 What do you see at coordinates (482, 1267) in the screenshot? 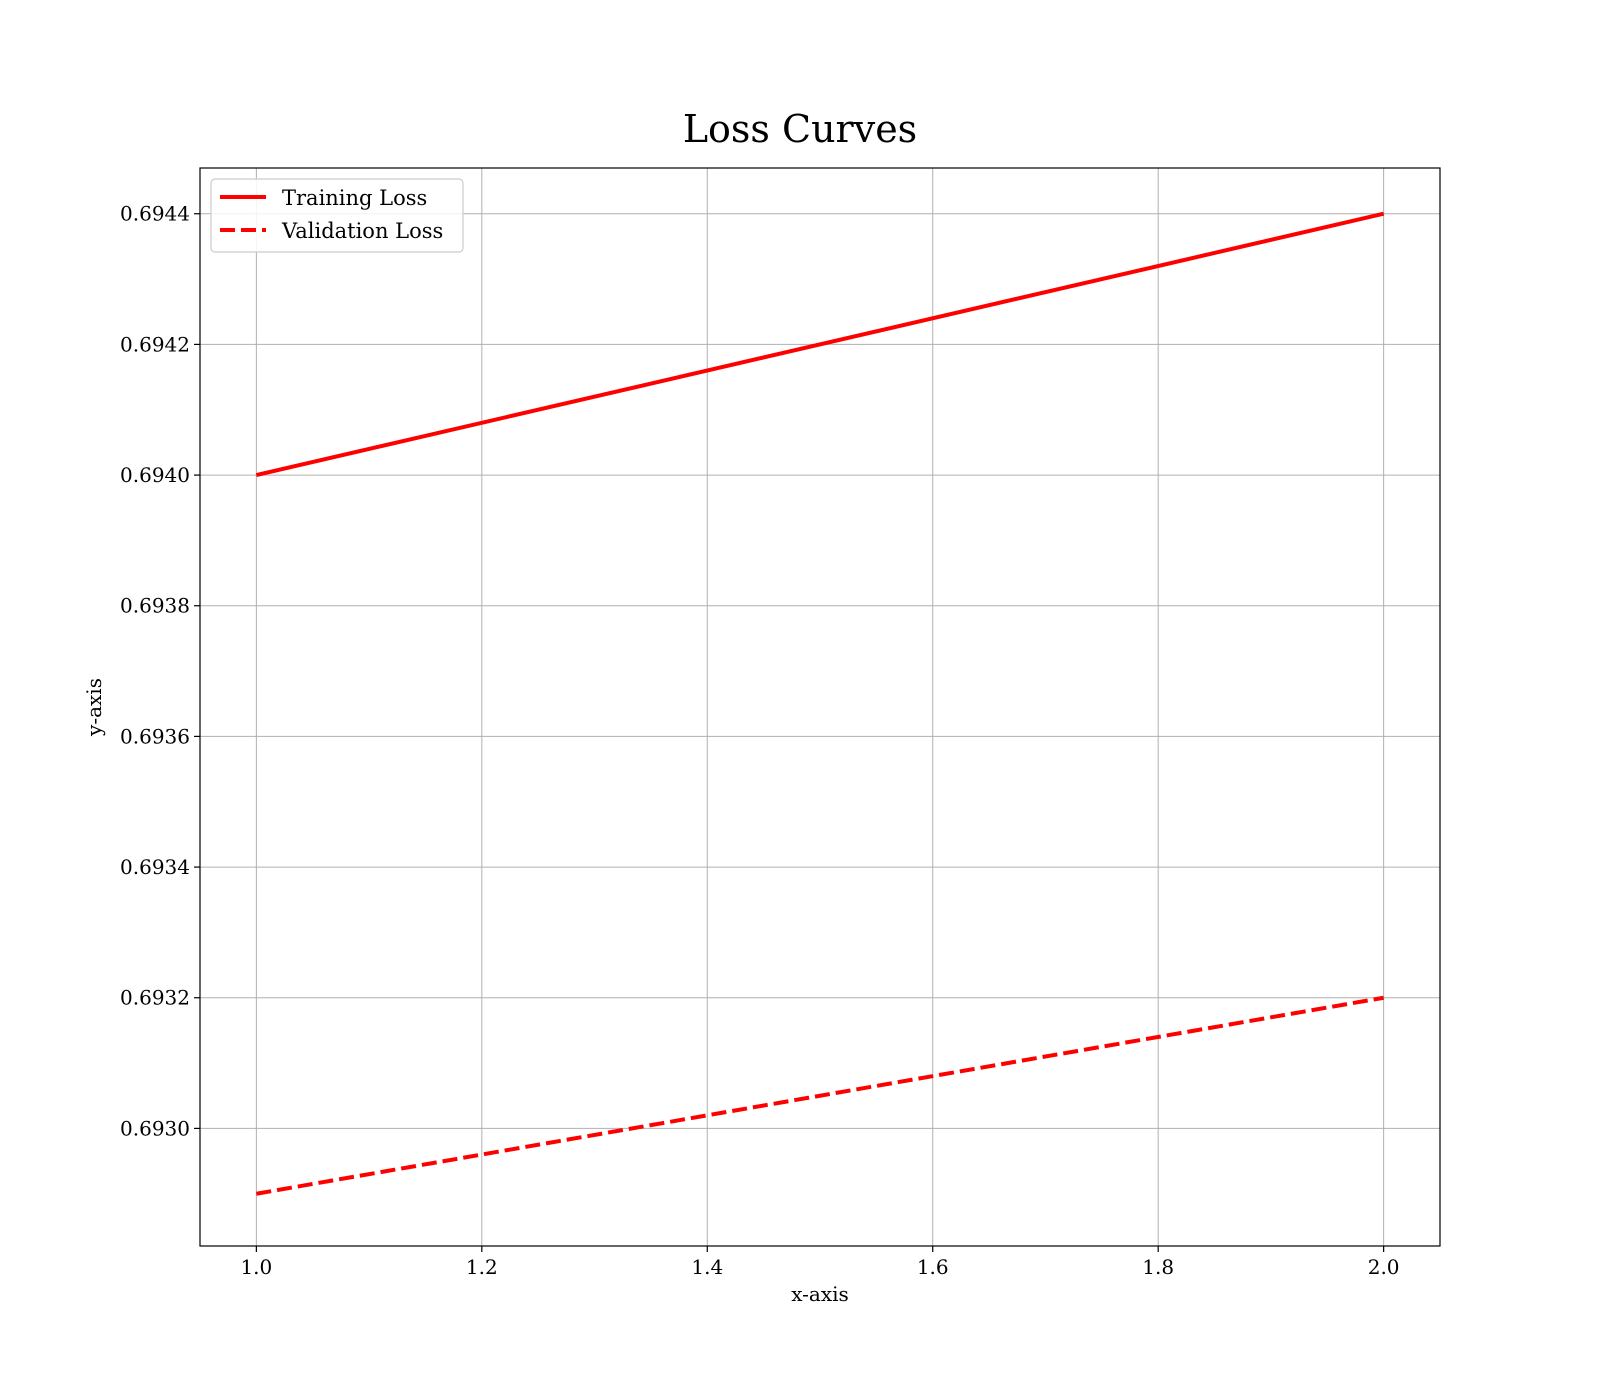
I see `x-tick-label: 1.2` at bounding box center [482, 1267].